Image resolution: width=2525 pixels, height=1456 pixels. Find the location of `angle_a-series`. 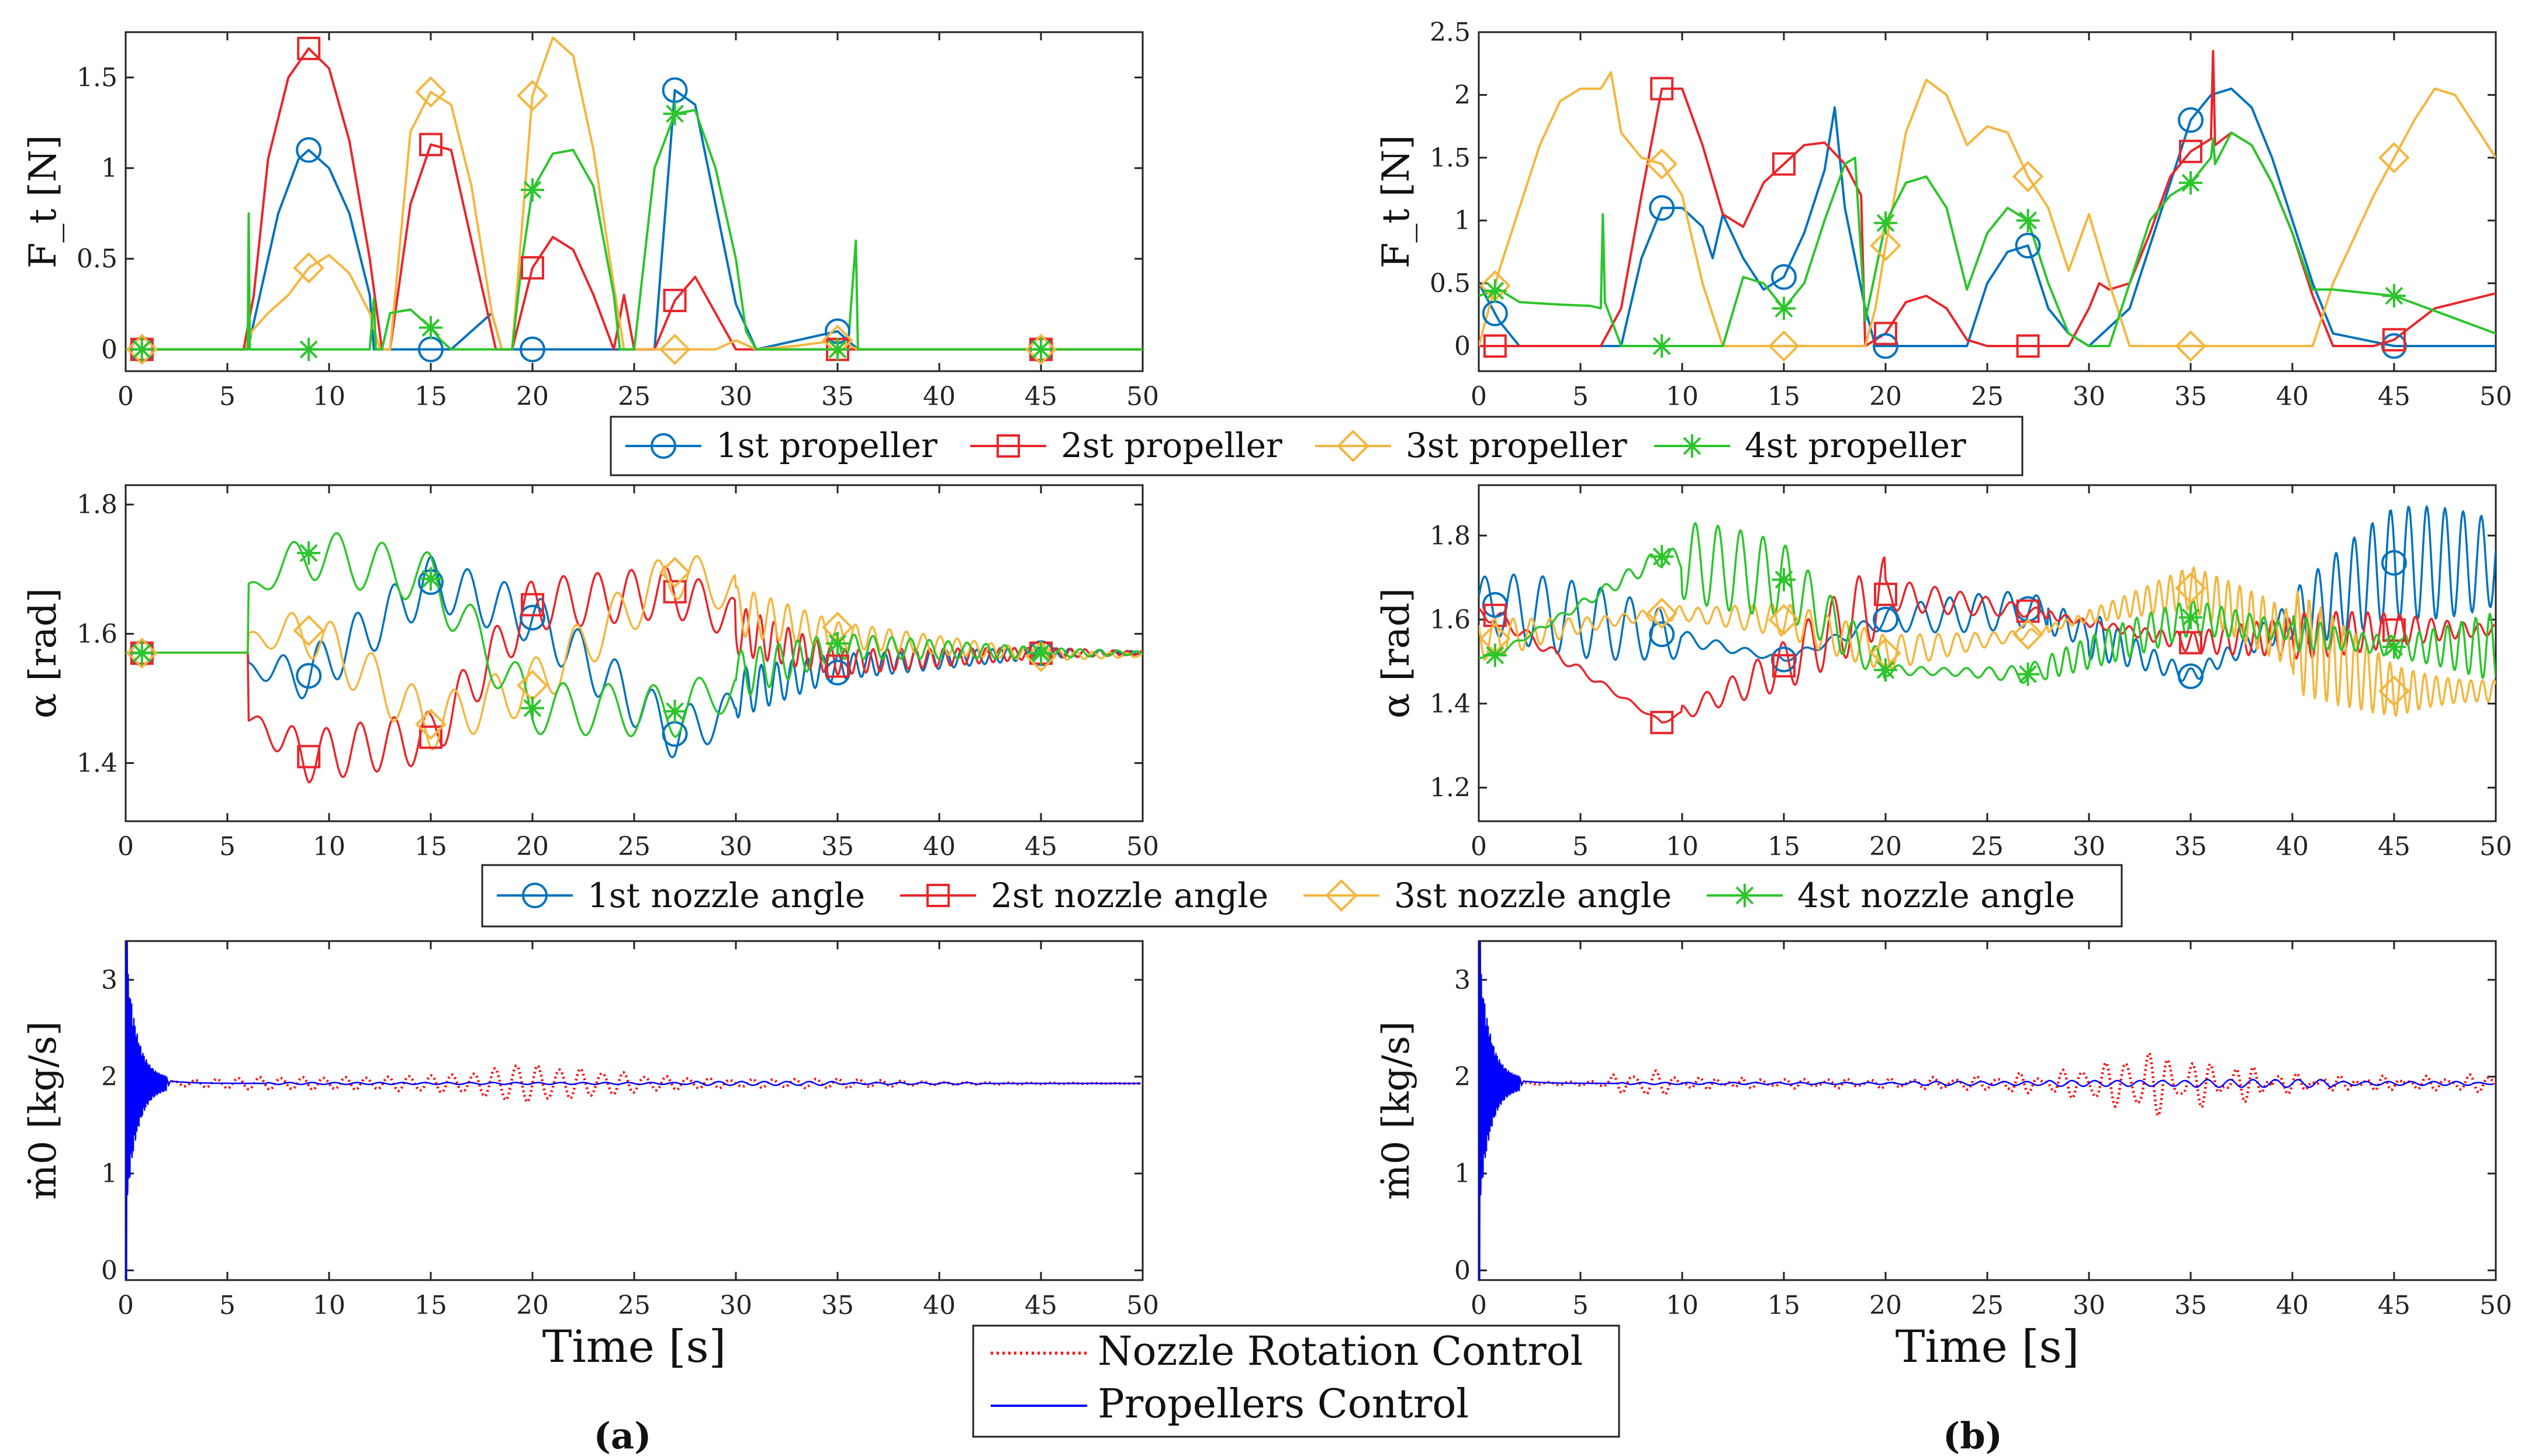

angle_a-series is located at coordinates (634, 658).